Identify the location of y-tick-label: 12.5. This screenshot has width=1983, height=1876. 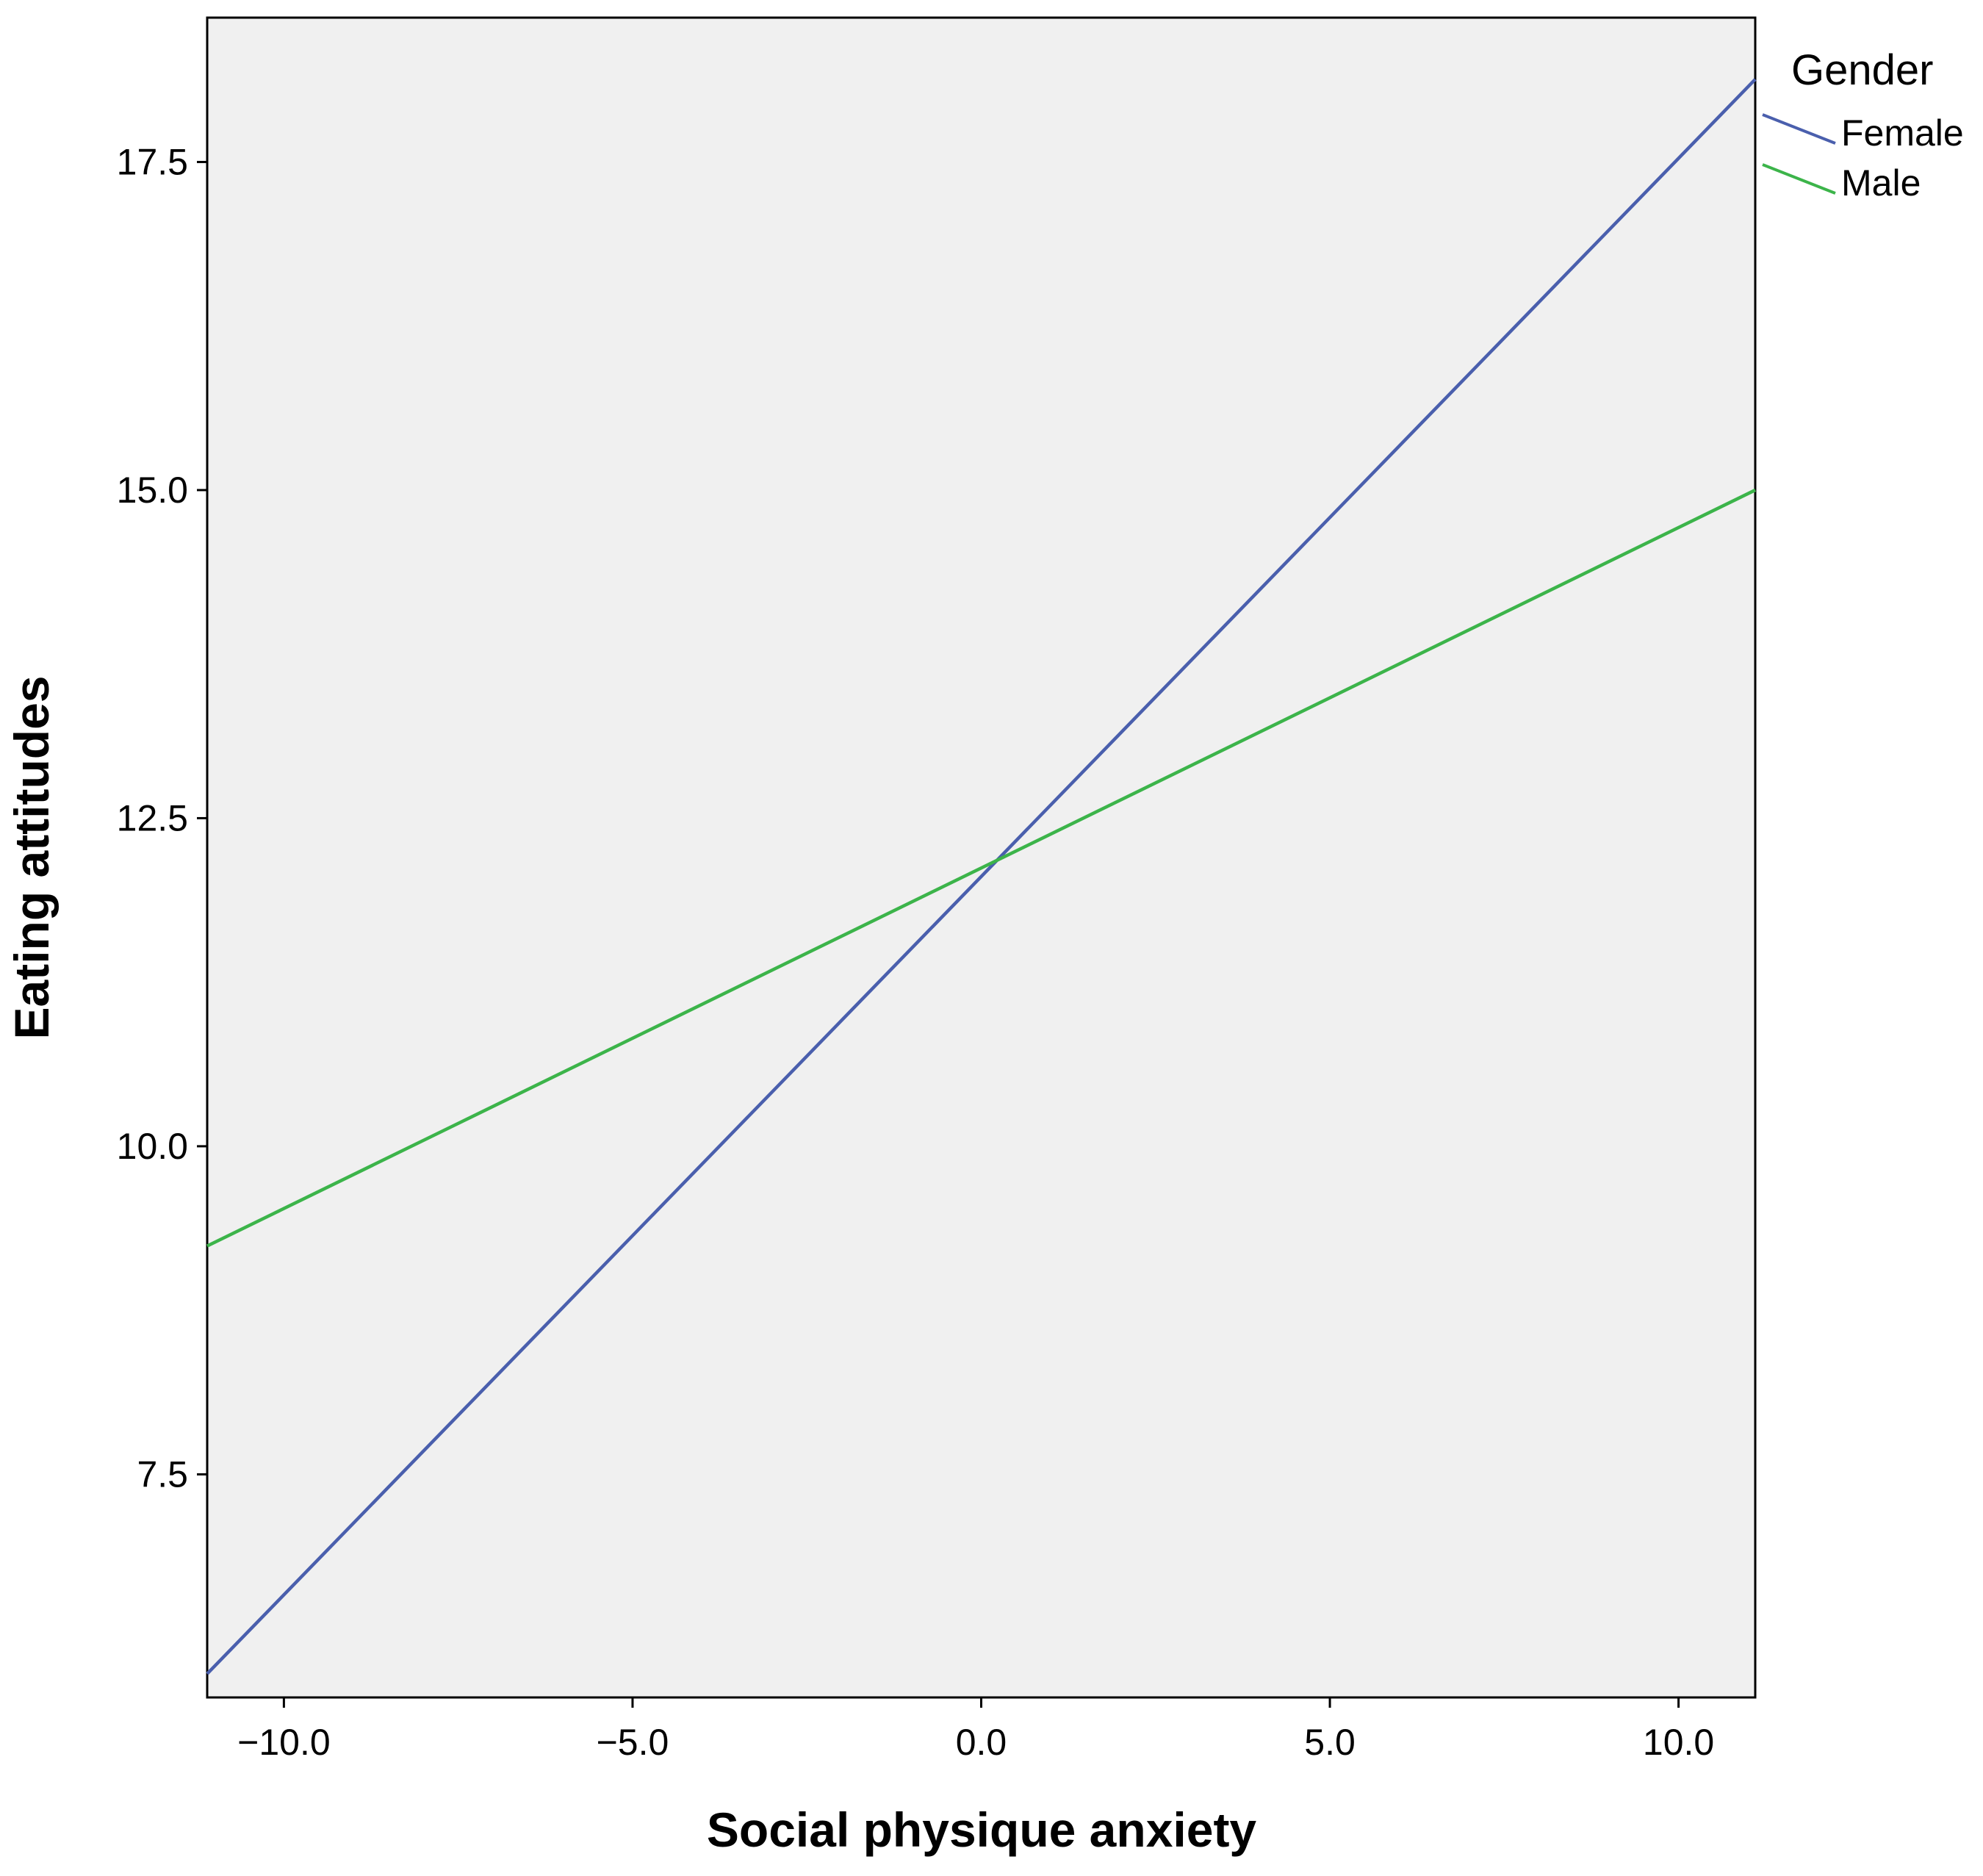
(152, 817).